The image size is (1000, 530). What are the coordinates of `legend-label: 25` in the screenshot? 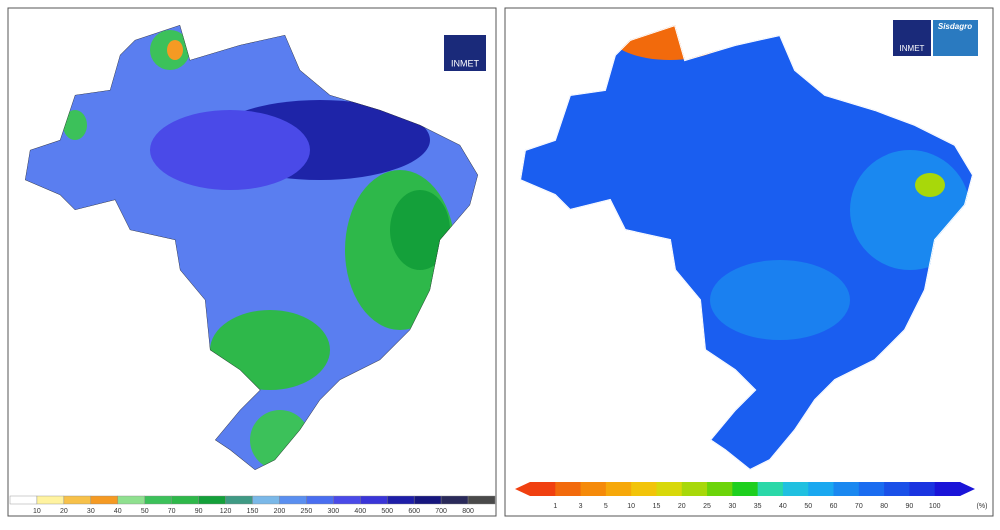 It's located at (707, 506).